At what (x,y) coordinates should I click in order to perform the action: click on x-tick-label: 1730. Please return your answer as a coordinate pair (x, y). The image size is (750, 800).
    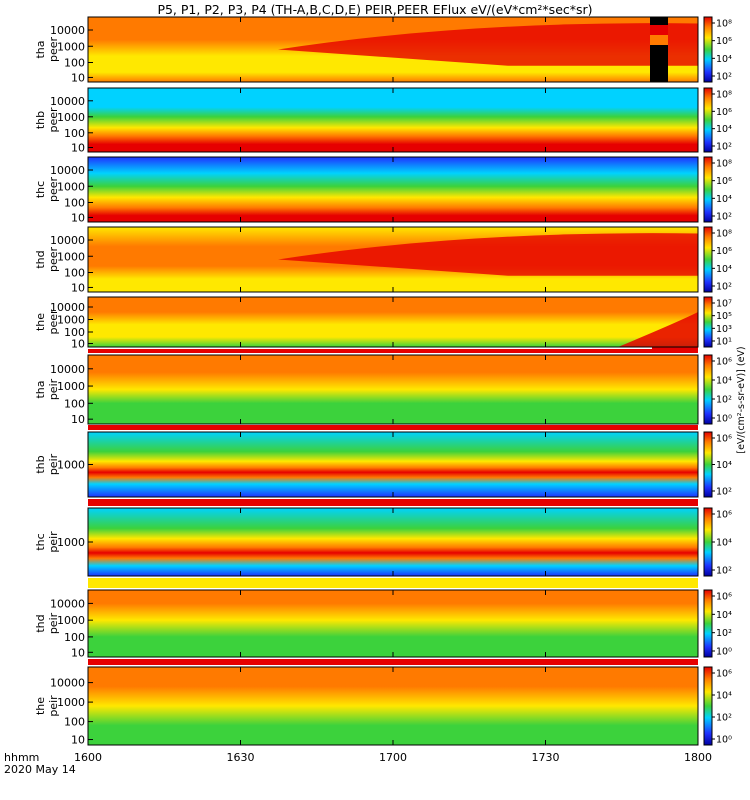
    Looking at the image, I should click on (546, 757).